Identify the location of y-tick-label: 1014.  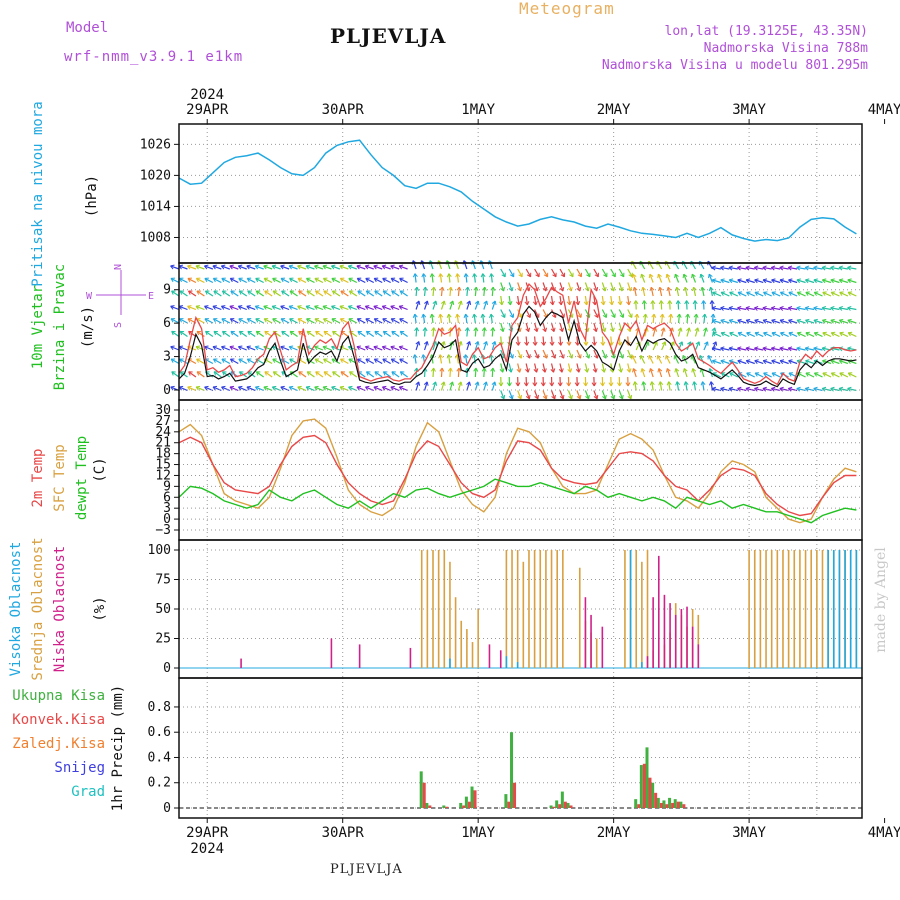
(155, 206).